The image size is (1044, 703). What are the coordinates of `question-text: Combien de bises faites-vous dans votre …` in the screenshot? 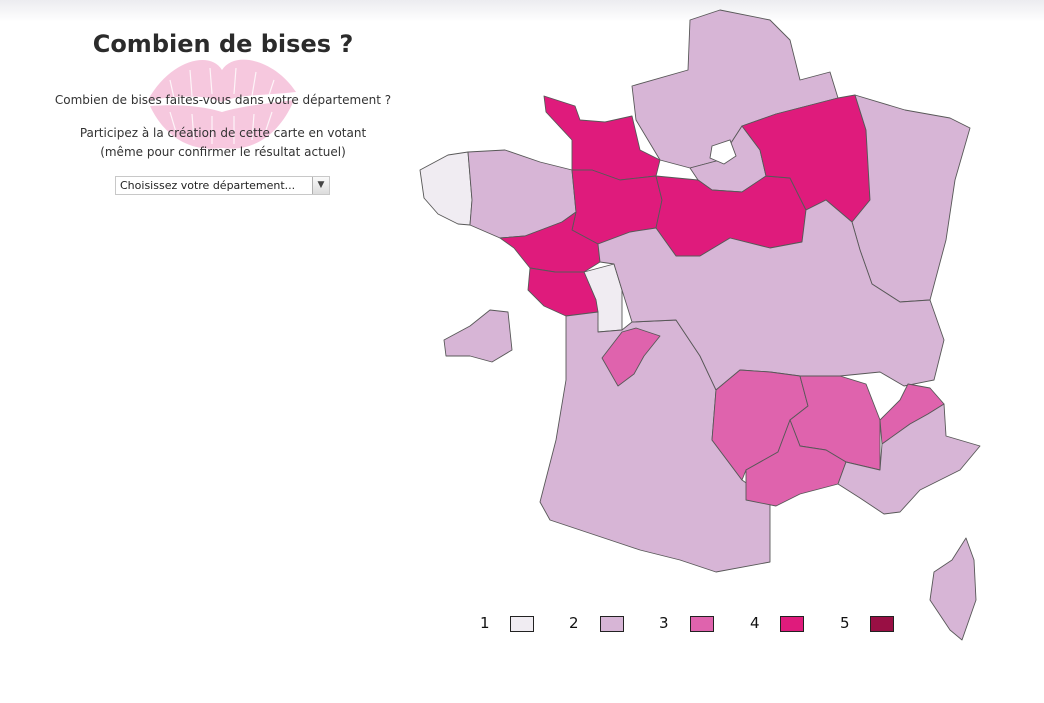 It's located at (223, 100).